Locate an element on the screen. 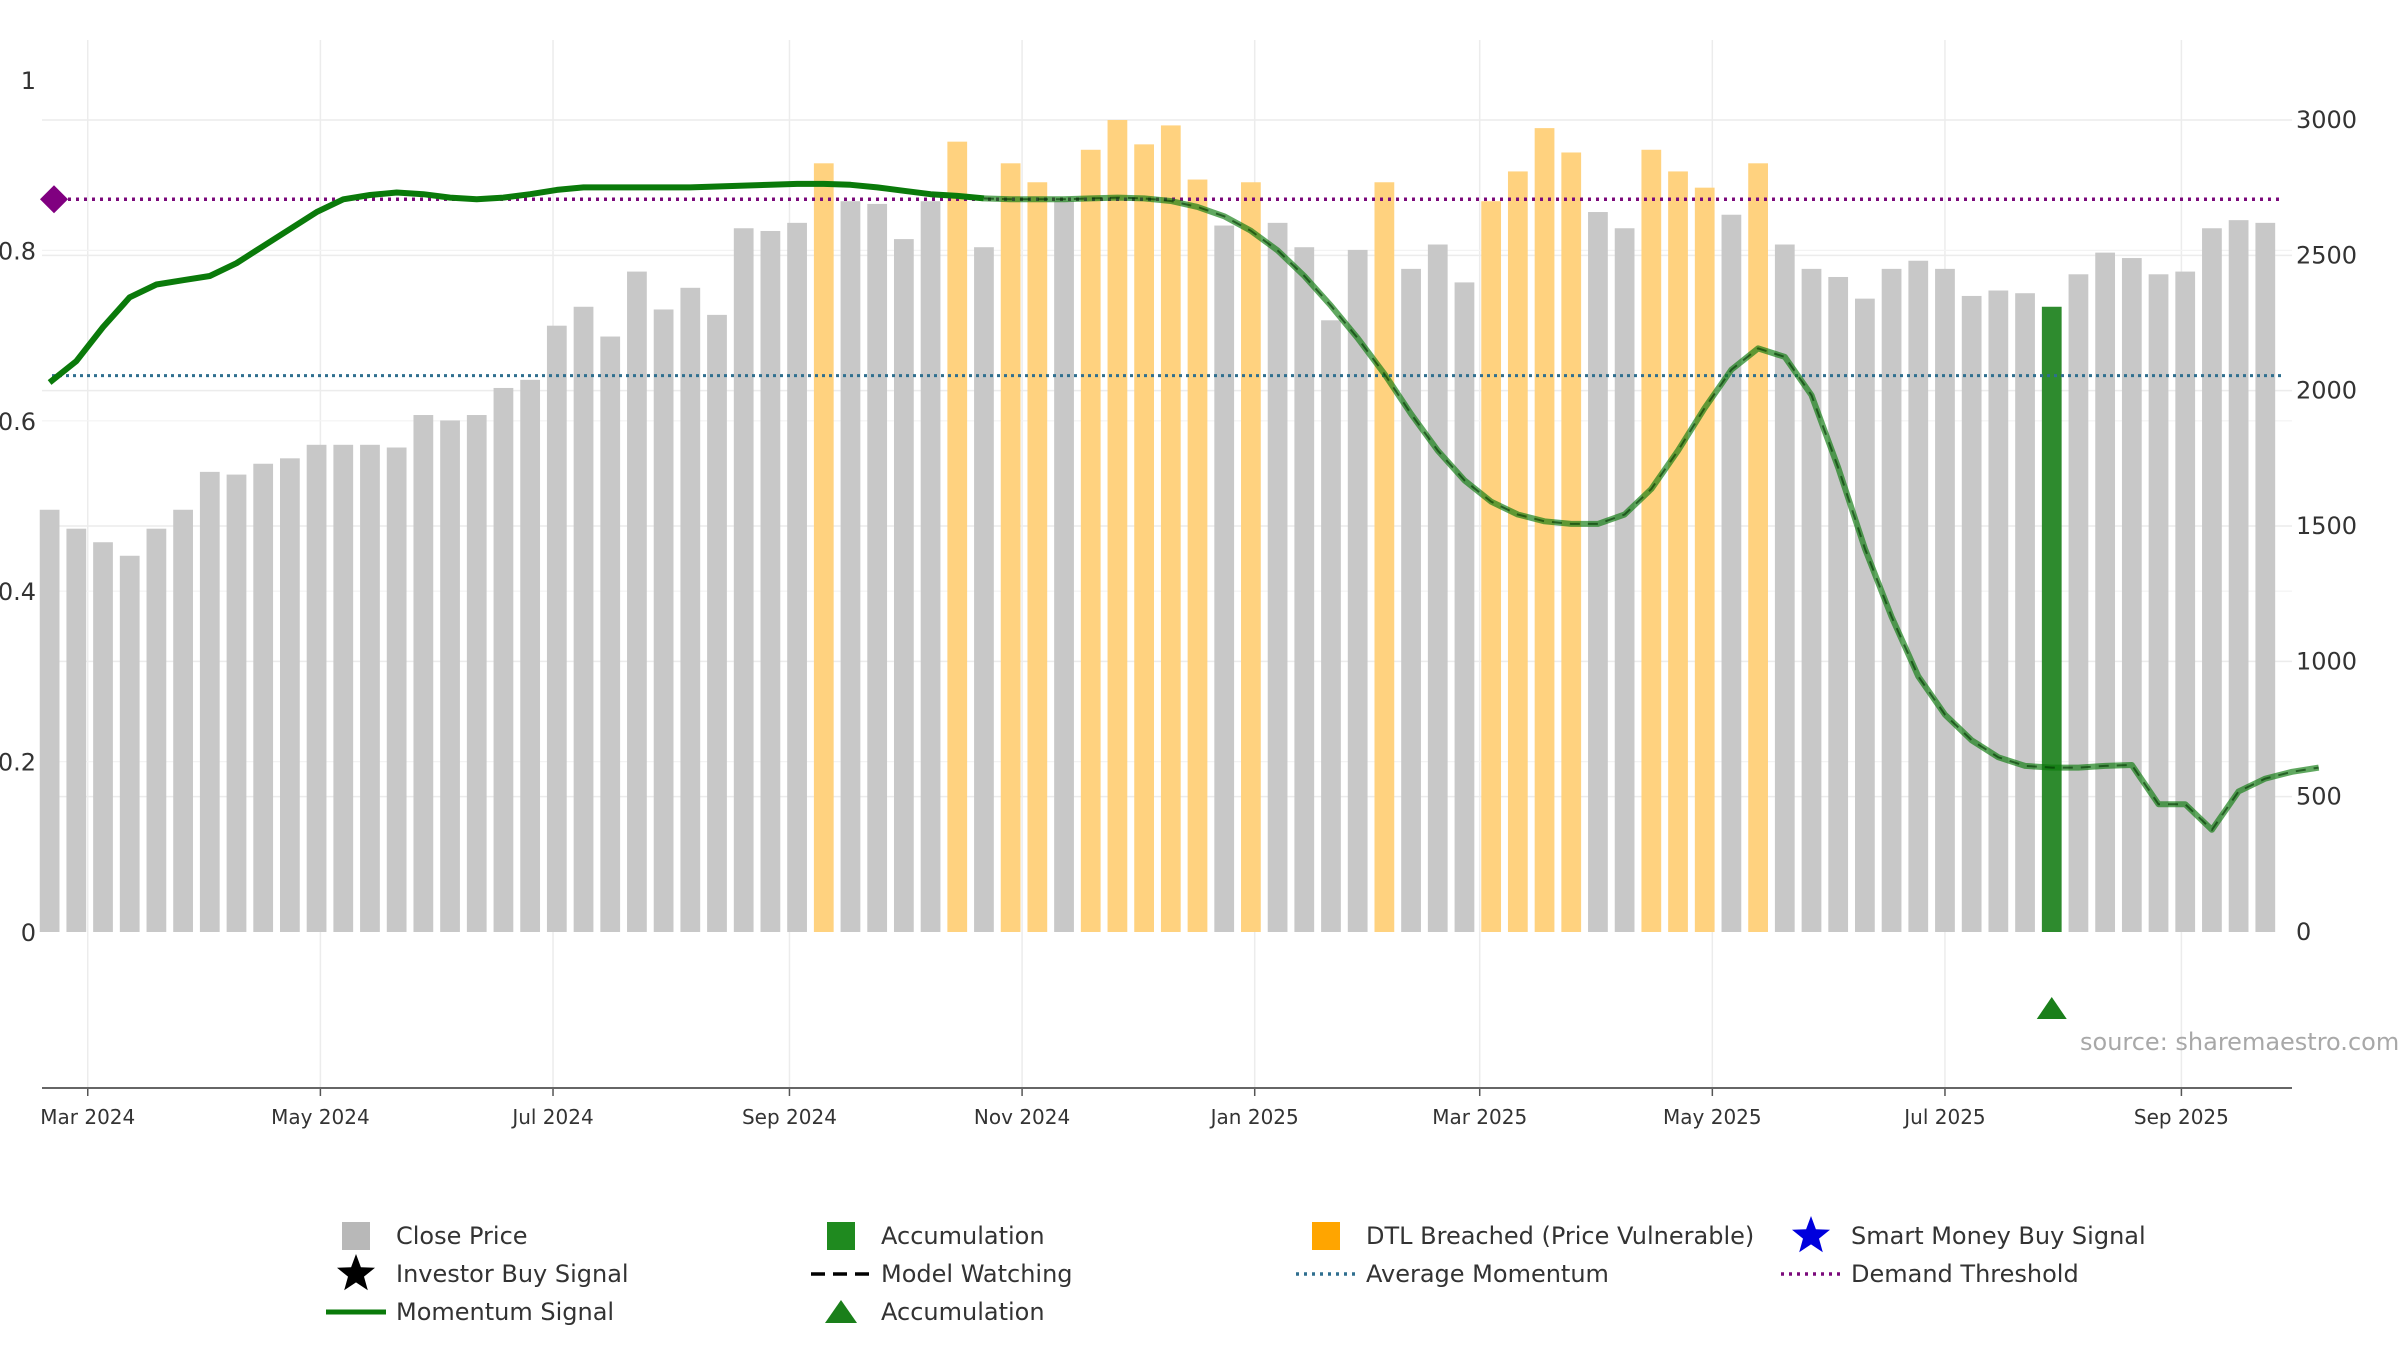 The width and height of the screenshot is (2400, 1354). right-tick-label: 2500 is located at coordinates (2326, 255).